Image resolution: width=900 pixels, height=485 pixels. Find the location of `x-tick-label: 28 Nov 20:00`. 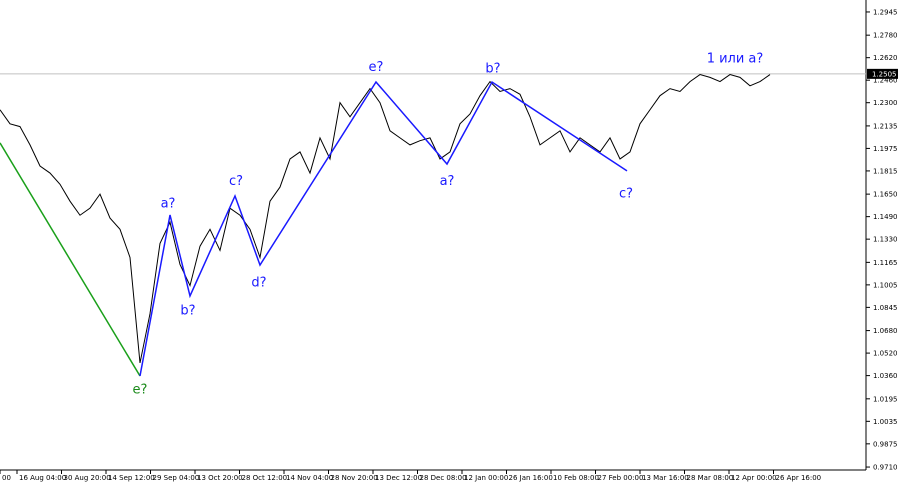

x-tick-label: 28 Nov 20:00 is located at coordinates (354, 478).